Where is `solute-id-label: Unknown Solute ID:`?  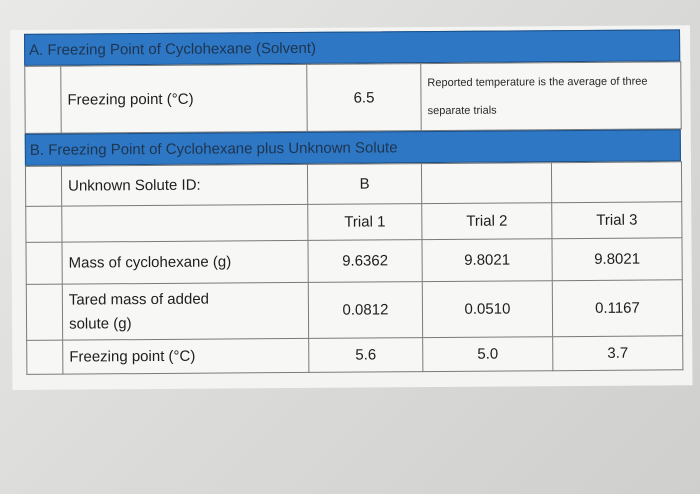 solute-id-label: Unknown Solute ID: is located at coordinates (184, 185).